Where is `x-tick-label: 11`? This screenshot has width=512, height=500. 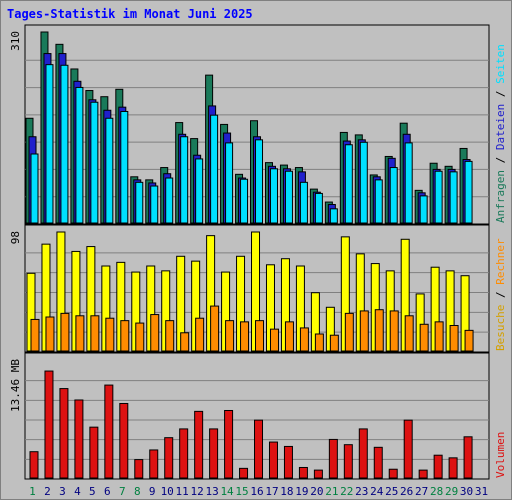 x-tick-label: 11 is located at coordinates (182, 491).